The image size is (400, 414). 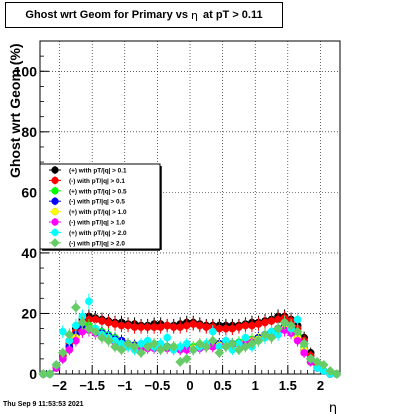 I want to click on x-tick-label: −1, so click(x=124, y=385).